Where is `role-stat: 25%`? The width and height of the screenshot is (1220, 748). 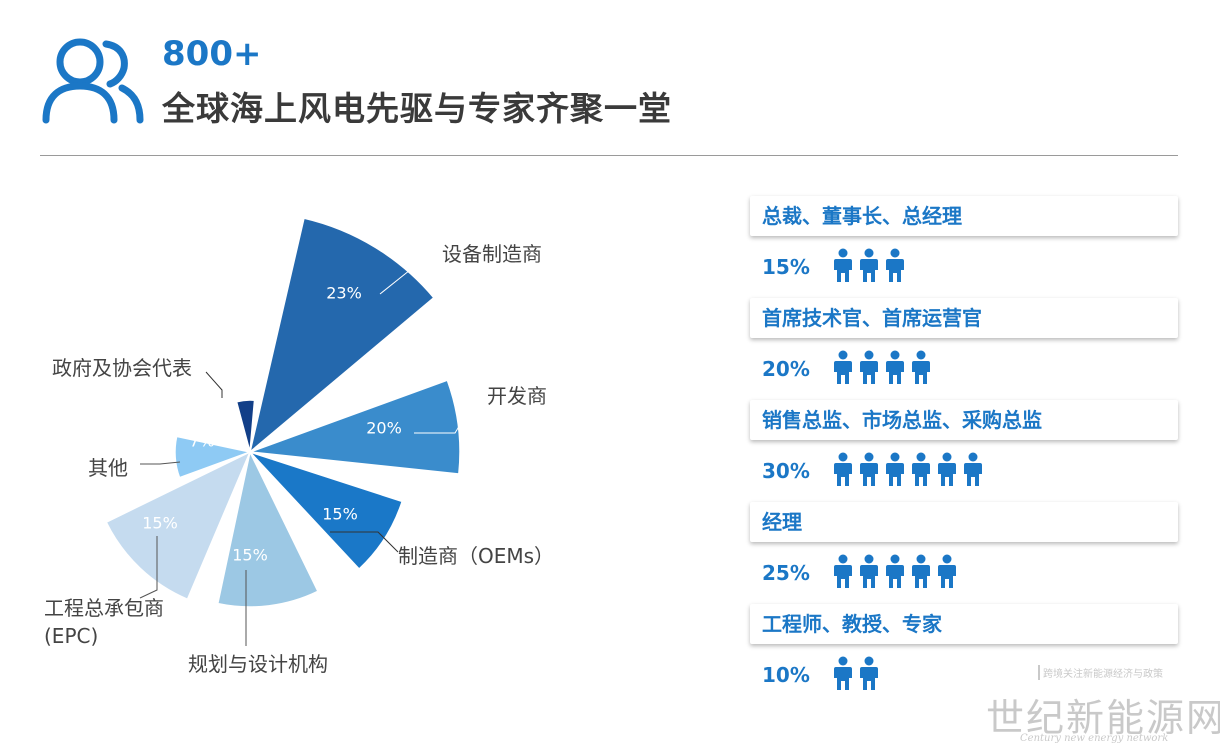
role-stat: 25% is located at coordinates (964, 573).